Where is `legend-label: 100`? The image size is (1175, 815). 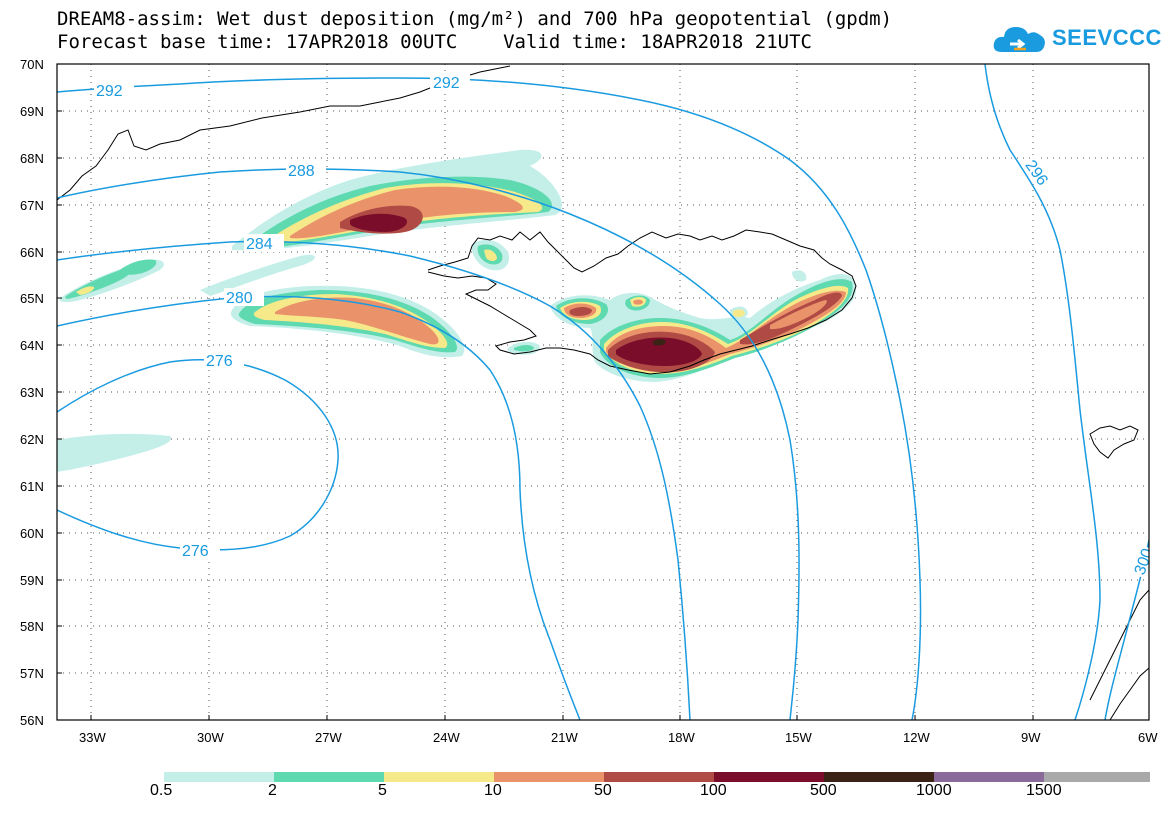 legend-label: 100 is located at coordinates (713, 790).